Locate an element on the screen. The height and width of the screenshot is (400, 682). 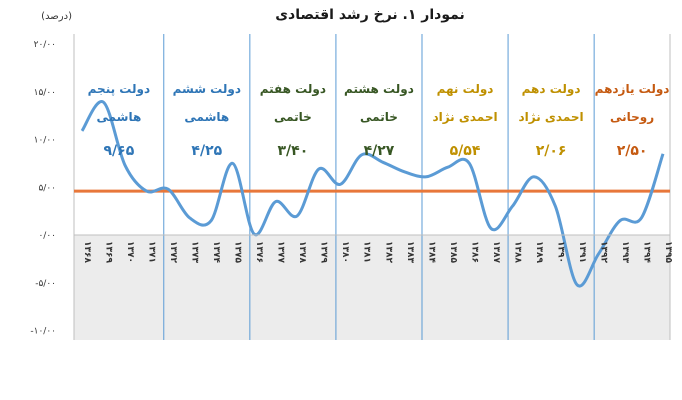
x-tick-label: ۱۳۸۹ is located at coordinates (539, 252).